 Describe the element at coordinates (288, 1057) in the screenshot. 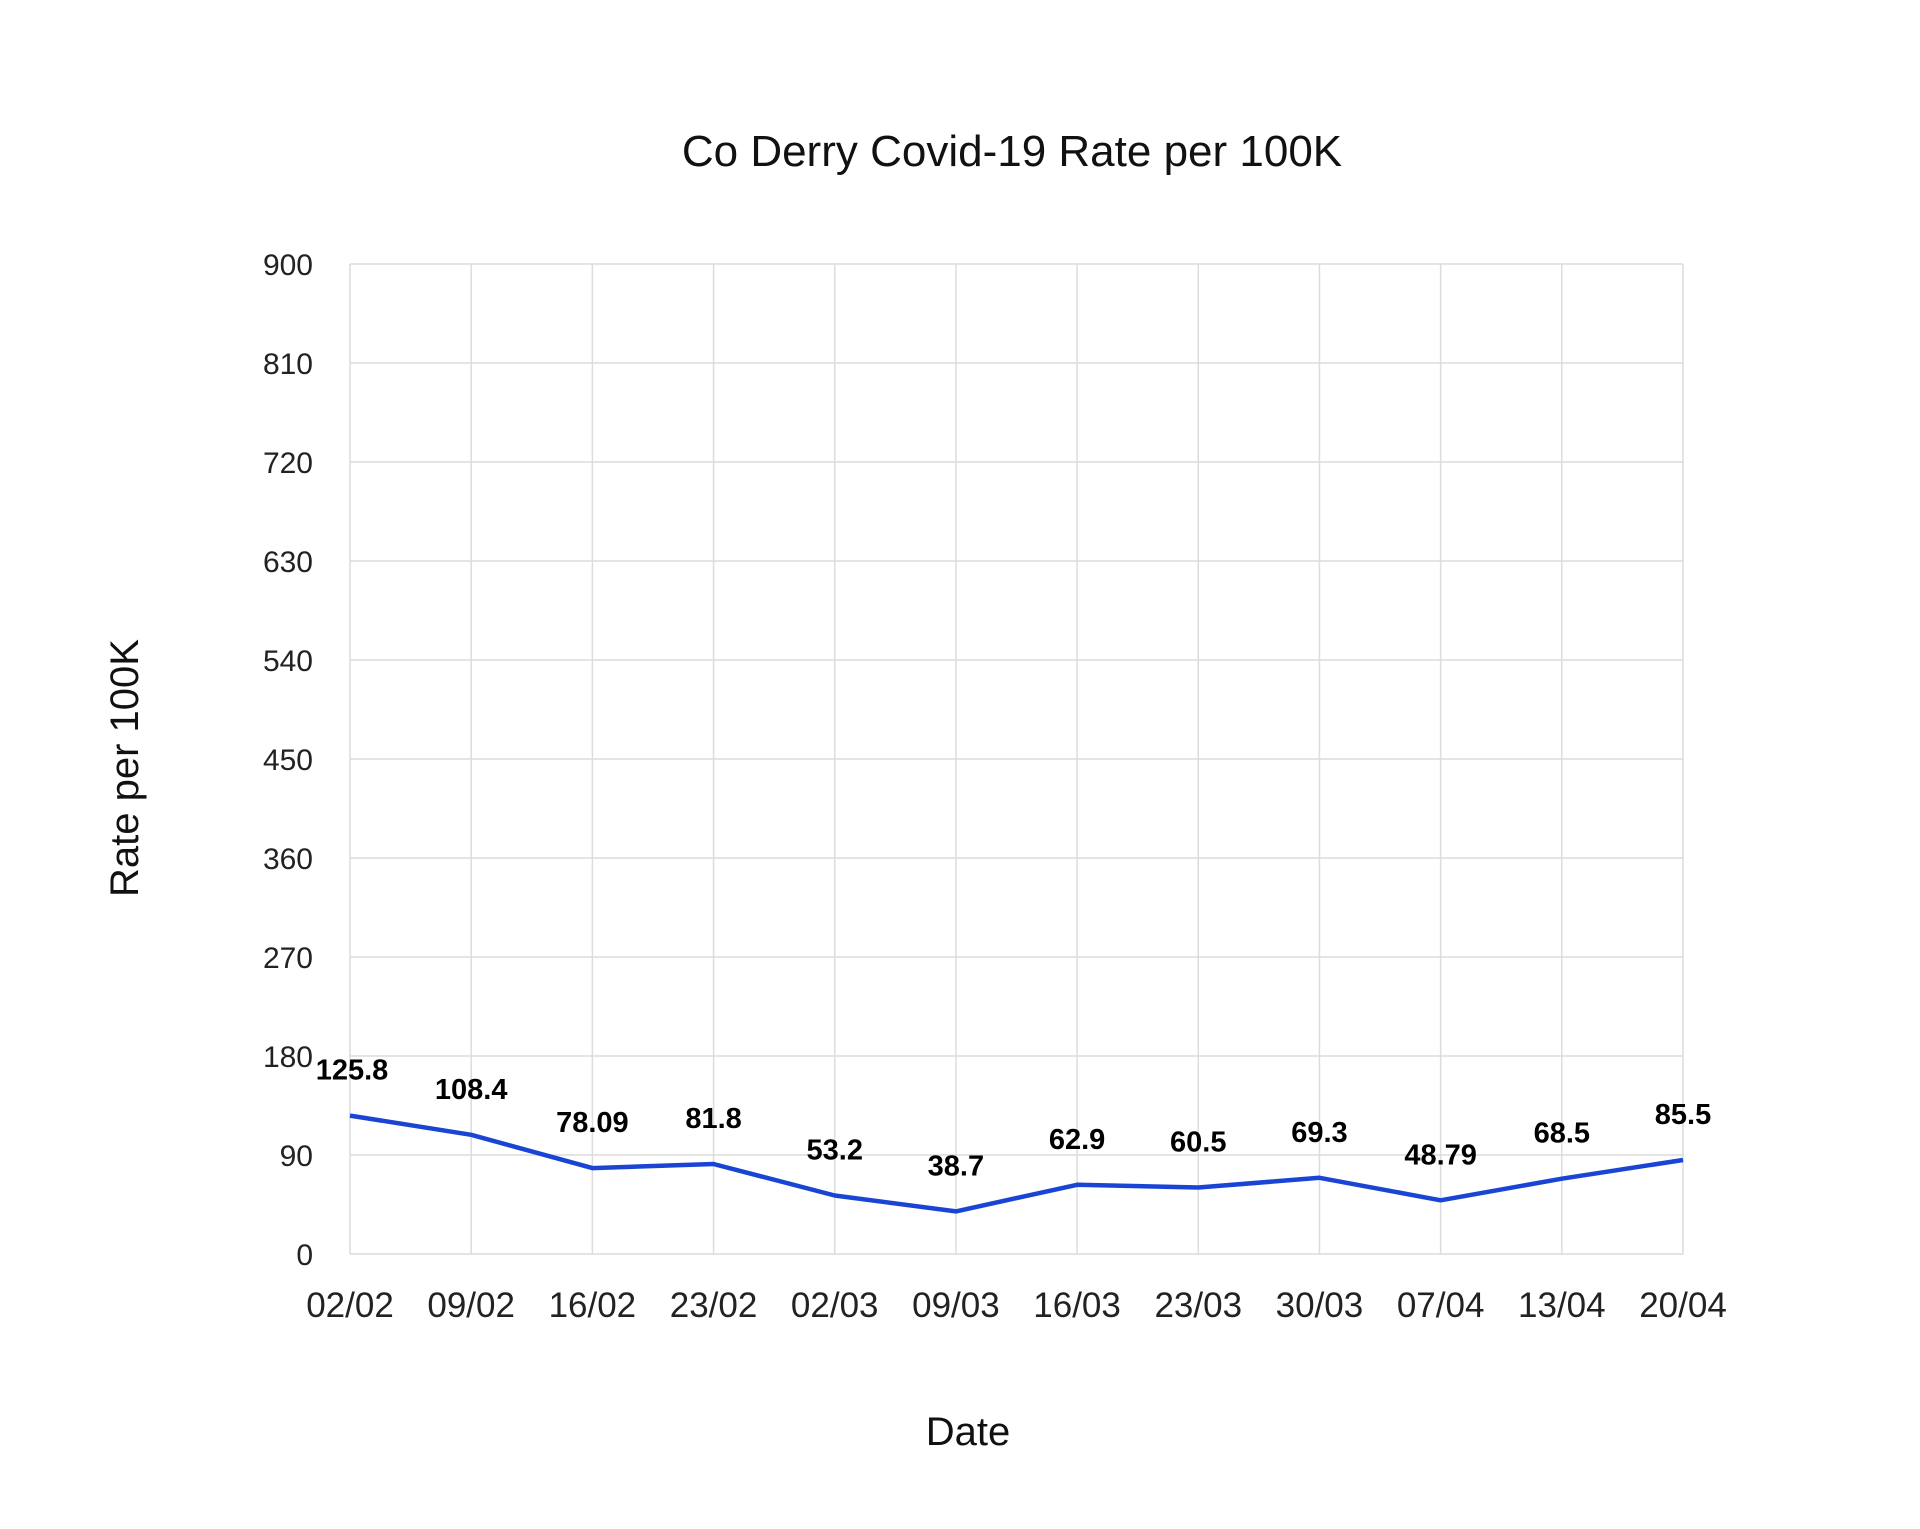

I see `y-tick-label: 180` at that location.